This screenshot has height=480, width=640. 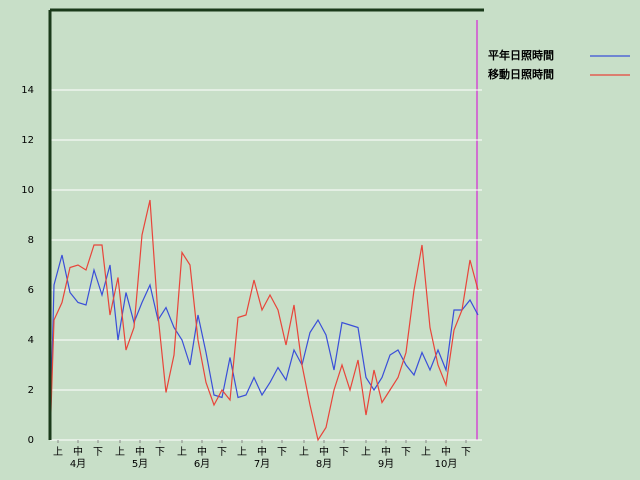 I want to click on month-label: 8月, so click(x=324, y=464).